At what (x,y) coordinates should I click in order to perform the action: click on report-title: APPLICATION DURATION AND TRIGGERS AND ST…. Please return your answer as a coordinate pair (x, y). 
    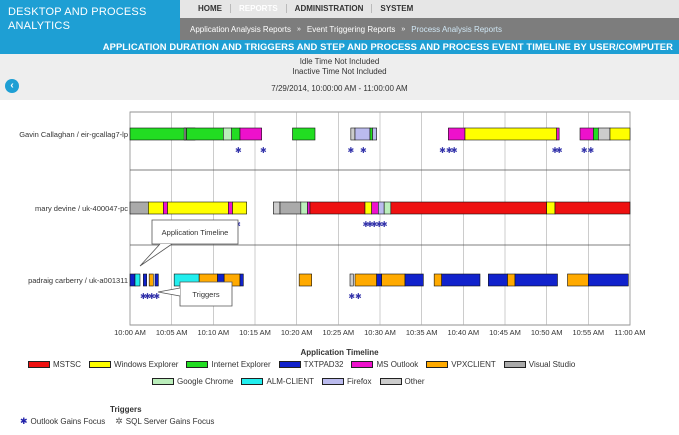
    Looking at the image, I should click on (339, 47).